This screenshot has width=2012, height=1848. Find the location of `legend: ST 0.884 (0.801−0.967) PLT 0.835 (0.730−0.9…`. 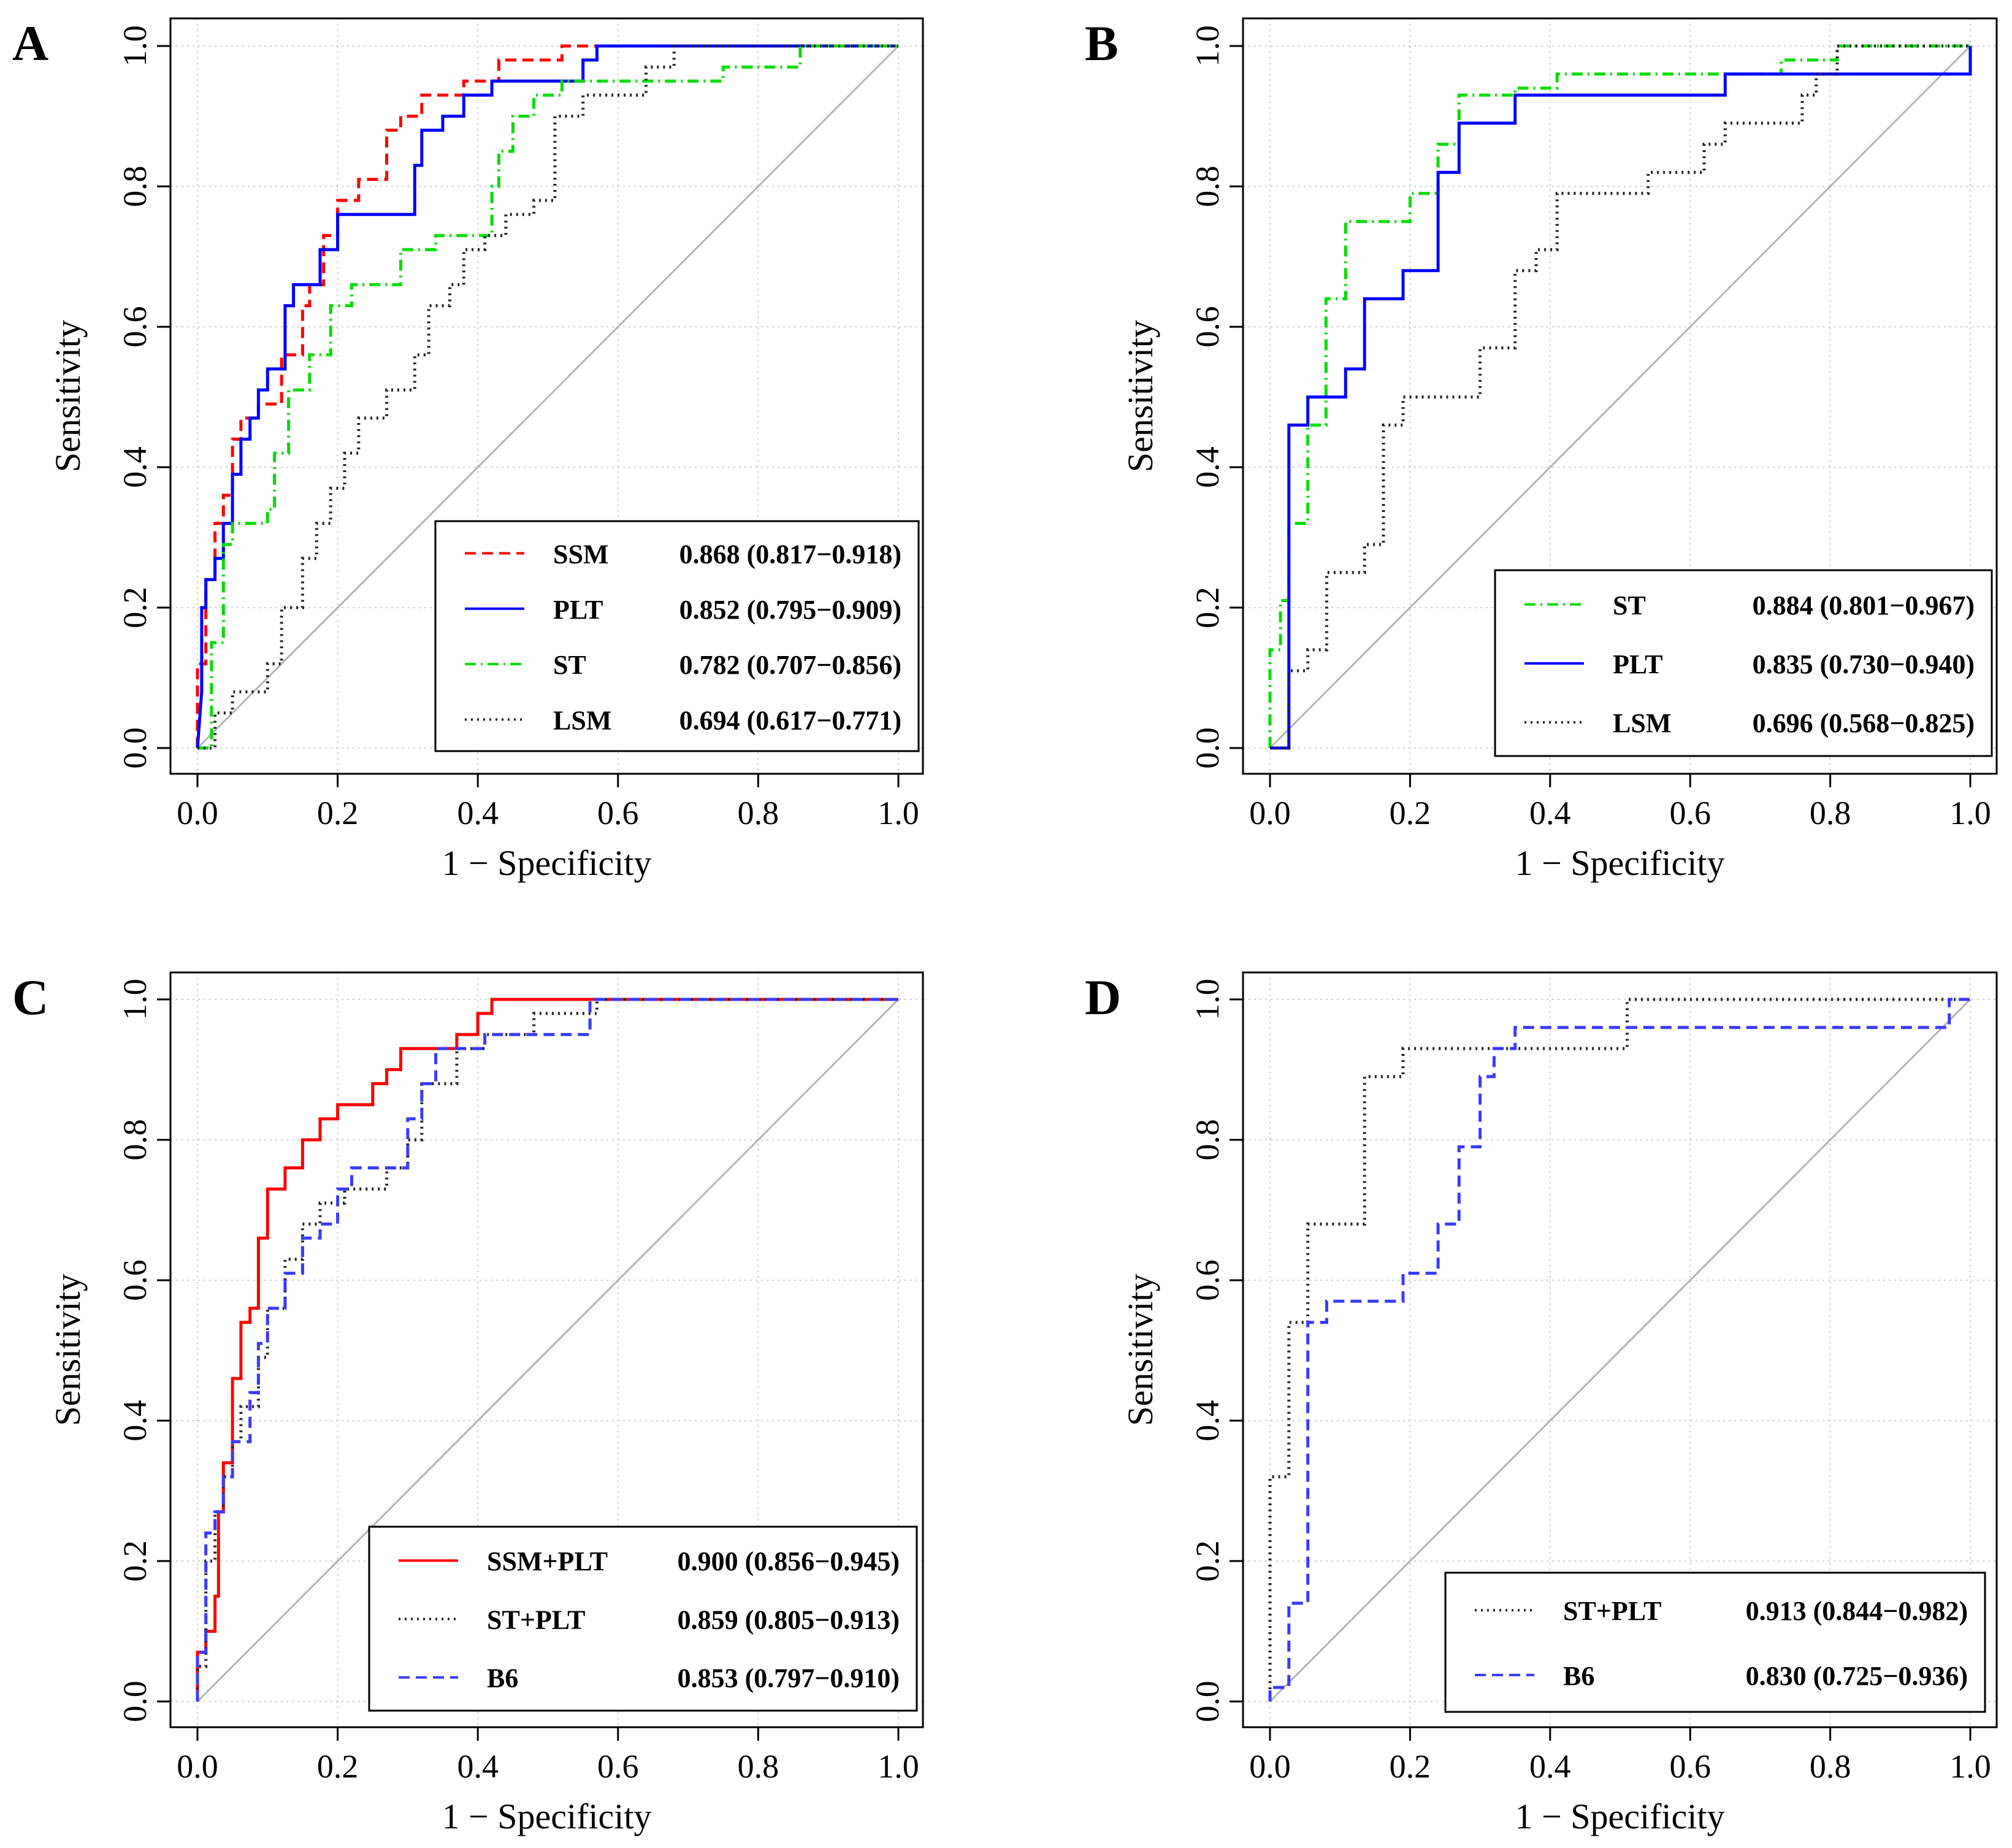

legend: ST 0.884 (0.801−0.967) PLT 0.835 (0.730−0.9… is located at coordinates (1743, 663).